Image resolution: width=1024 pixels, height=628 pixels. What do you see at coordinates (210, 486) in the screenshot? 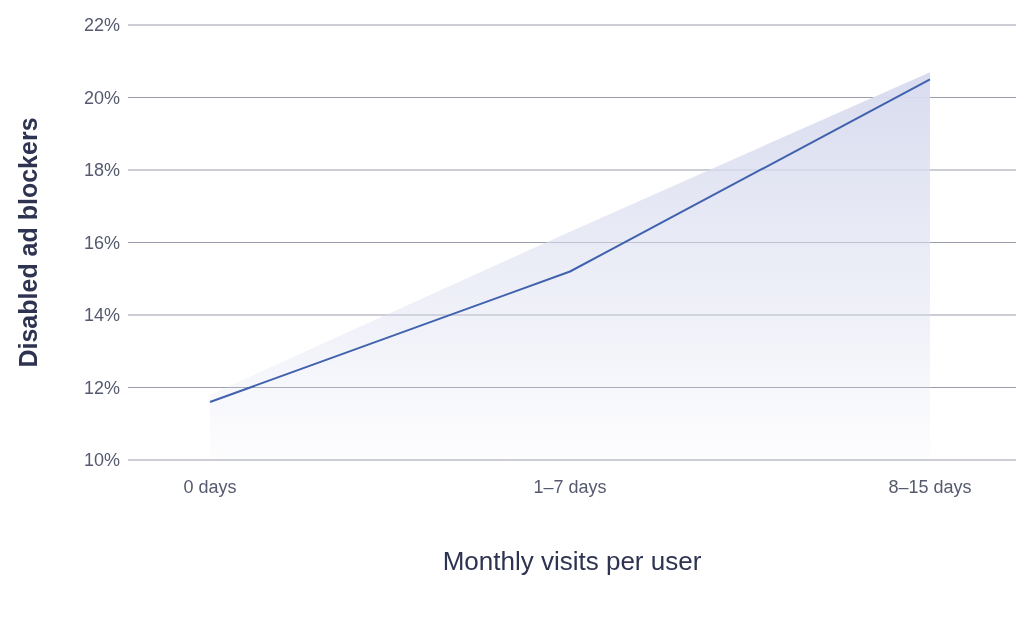
I see `x-tick-label: 0 days` at bounding box center [210, 486].